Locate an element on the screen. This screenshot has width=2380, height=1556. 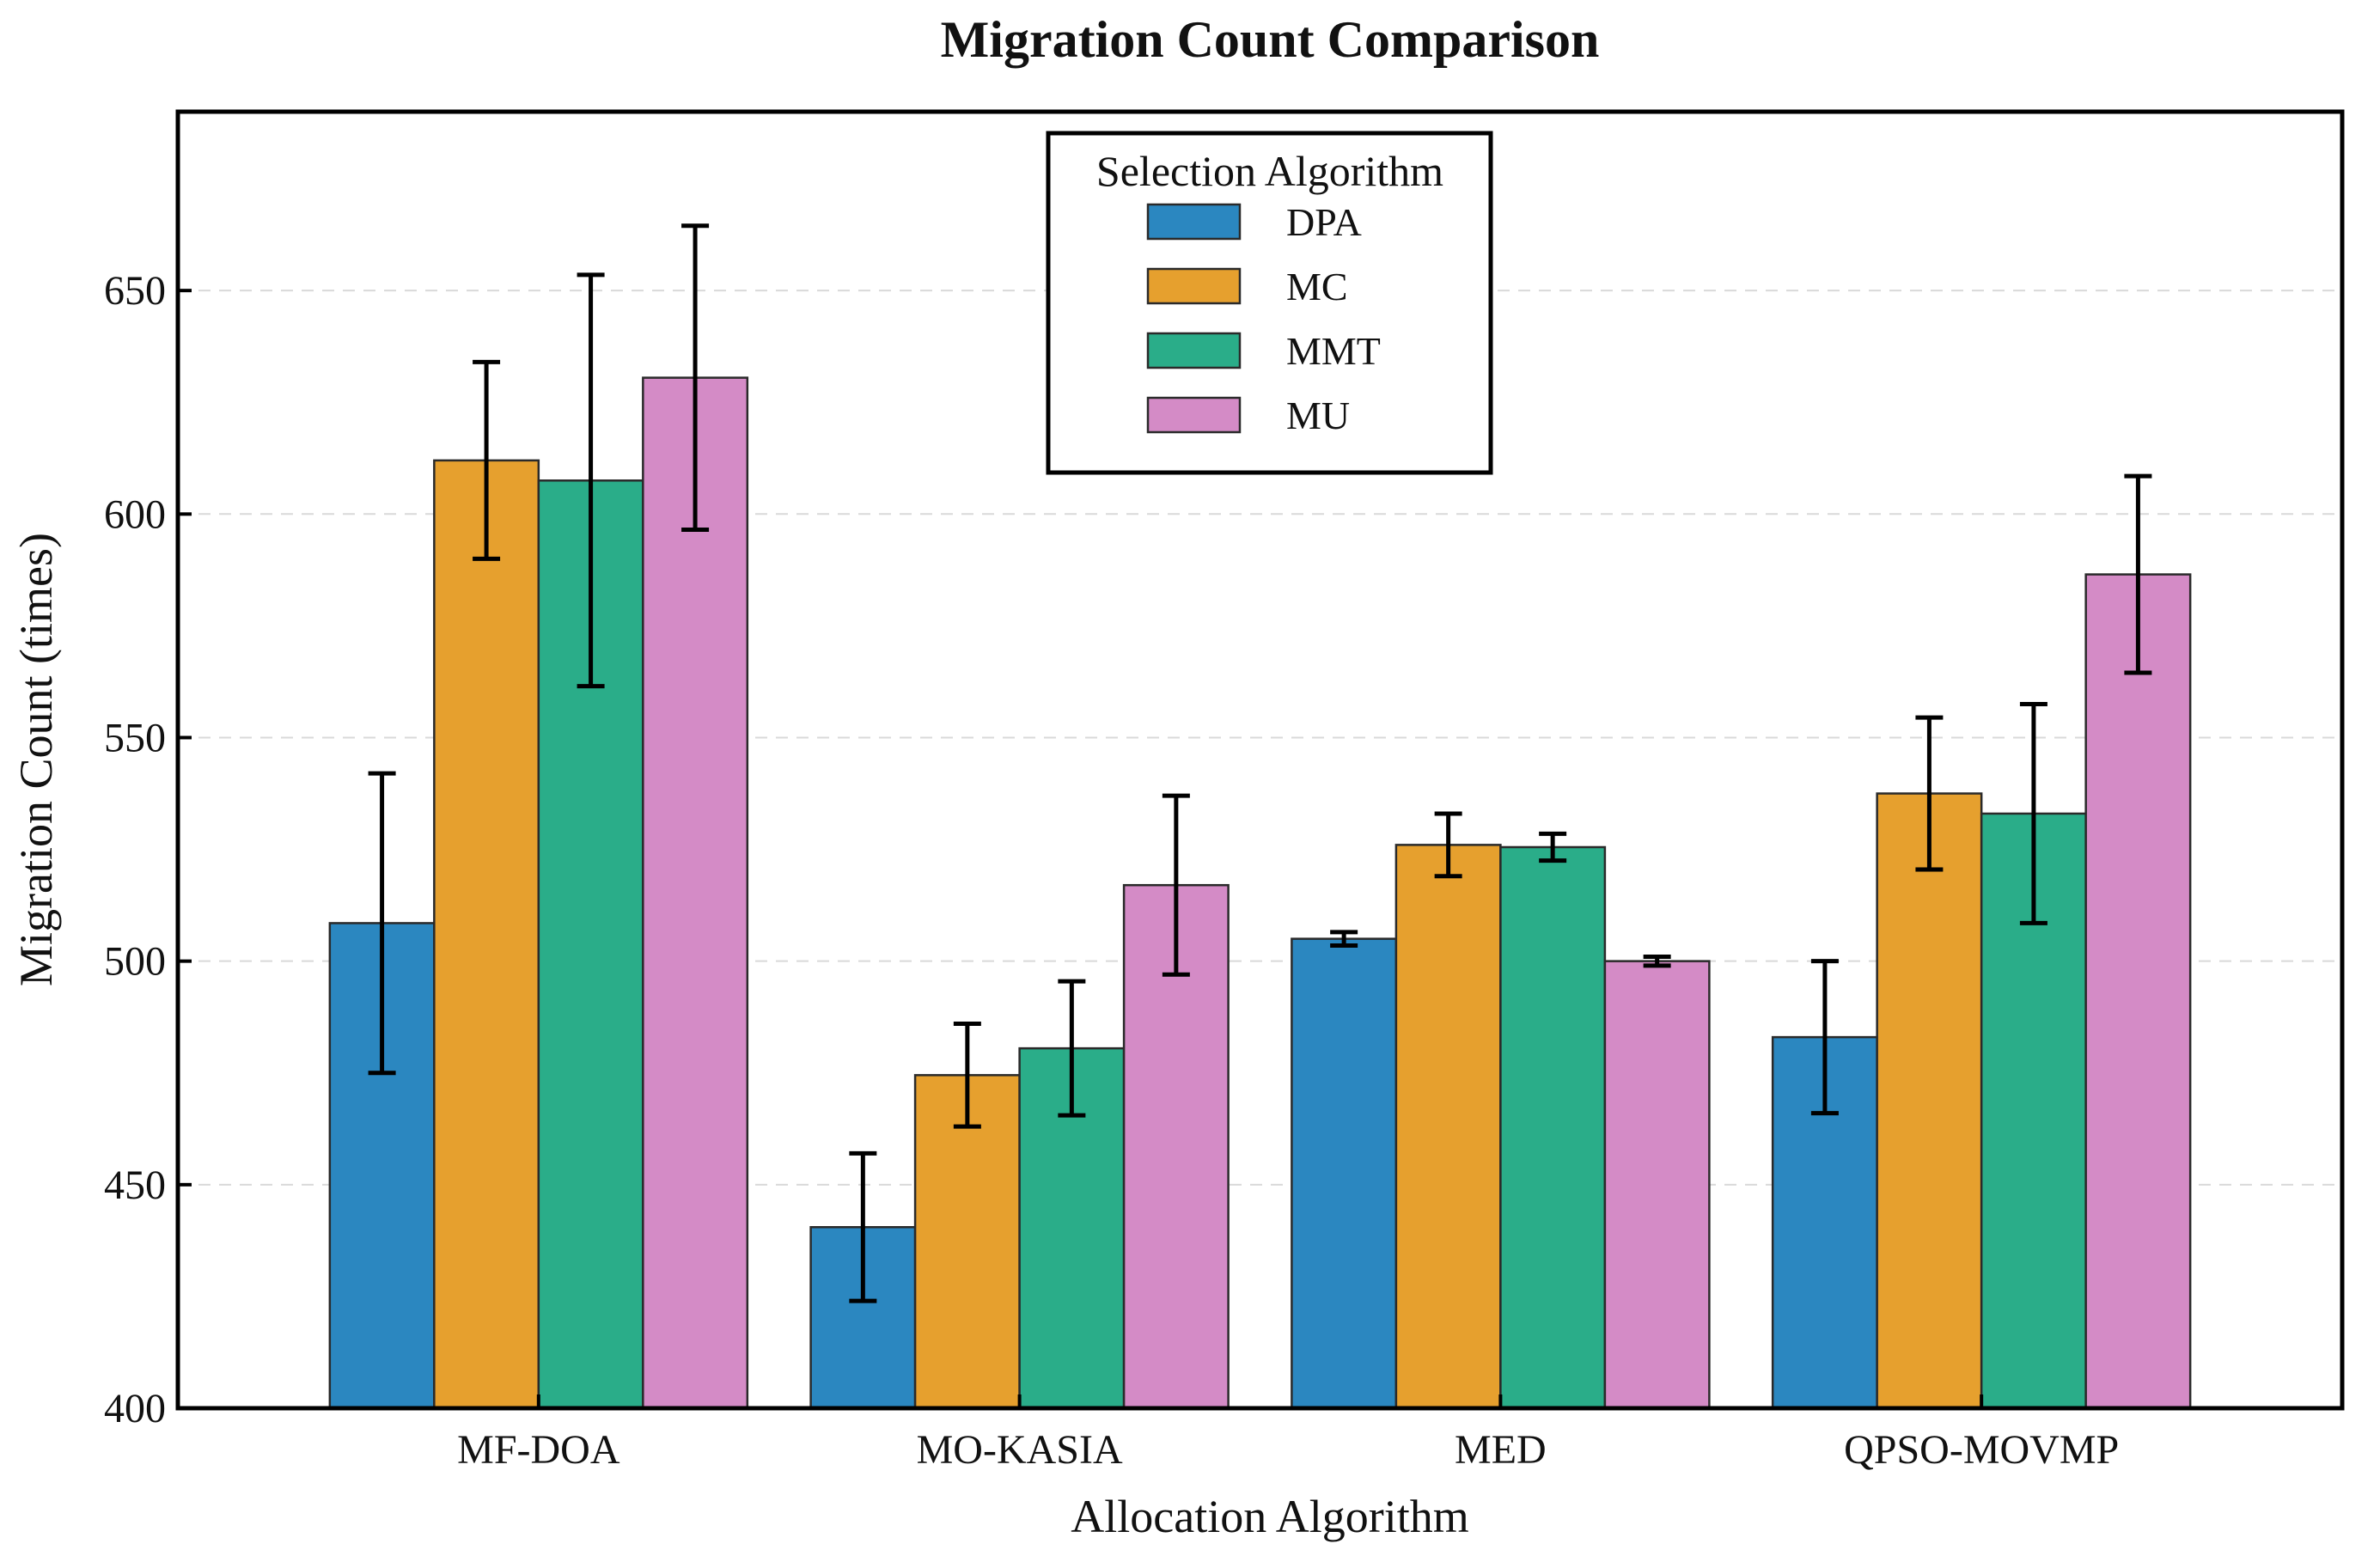
x-axis-label: Allocation Algorithm is located at coordinates (1270, 1516).